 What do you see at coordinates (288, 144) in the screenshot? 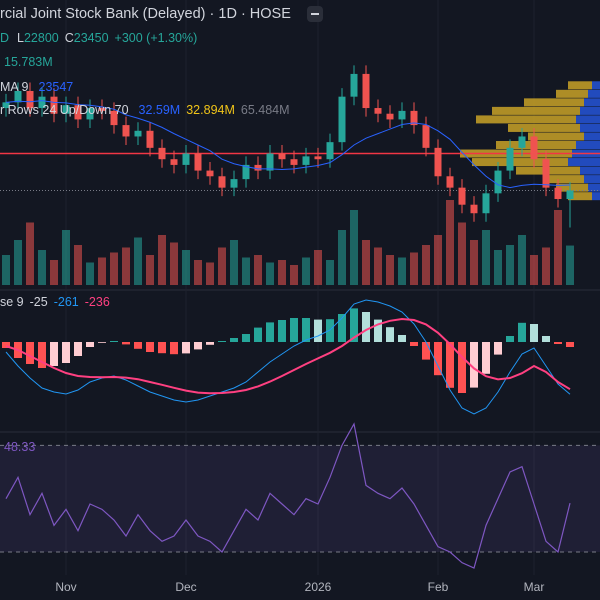
I see `ma-line` at bounding box center [288, 144].